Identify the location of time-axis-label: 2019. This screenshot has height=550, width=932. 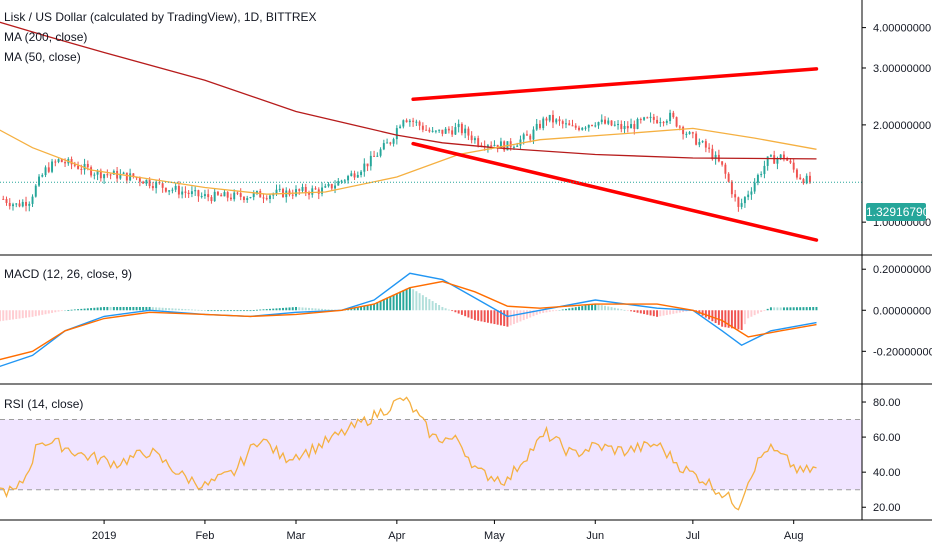
(104, 536).